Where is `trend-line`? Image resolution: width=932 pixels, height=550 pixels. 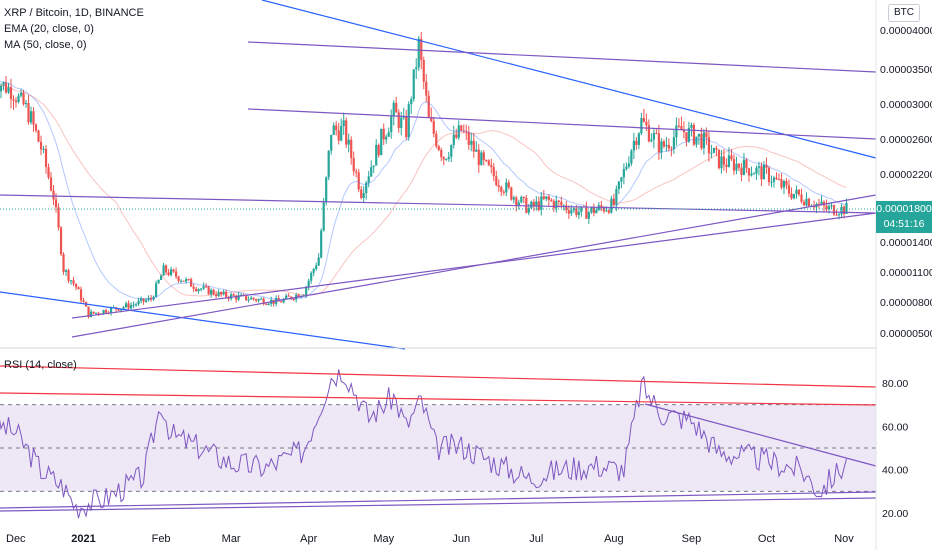 trend-line is located at coordinates (203, 320).